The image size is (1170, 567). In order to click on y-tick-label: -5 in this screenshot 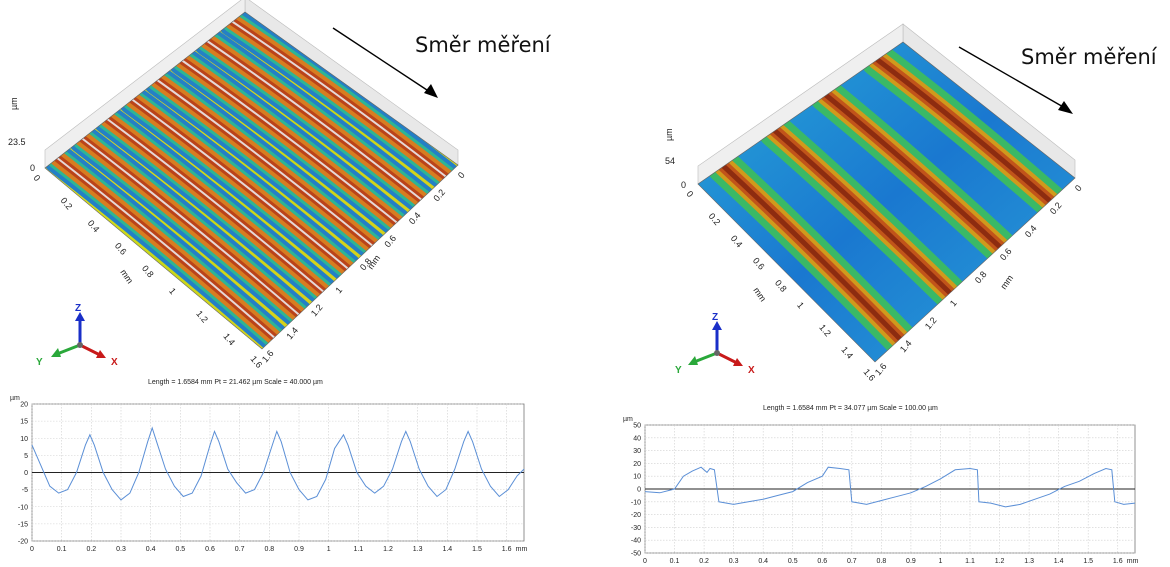, I will do `click(25, 490)`.